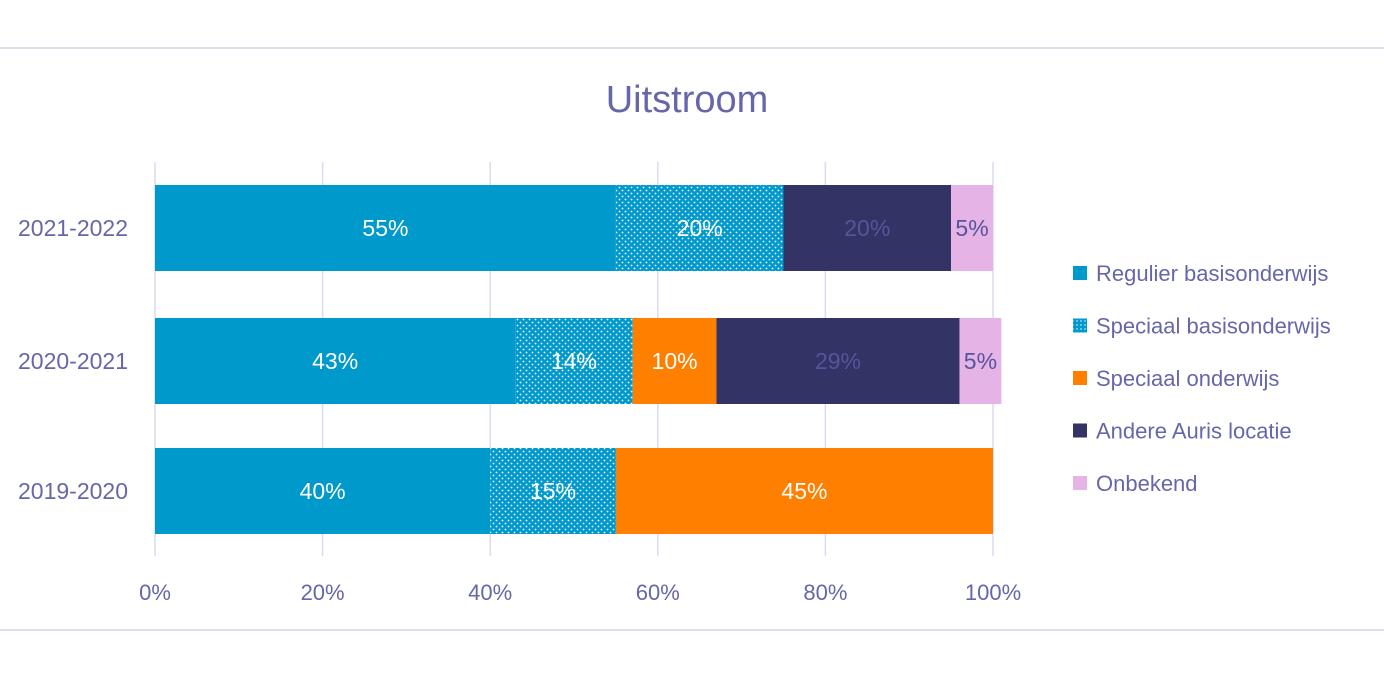  What do you see at coordinates (993, 592) in the screenshot?
I see `x-tick-label: 100%` at bounding box center [993, 592].